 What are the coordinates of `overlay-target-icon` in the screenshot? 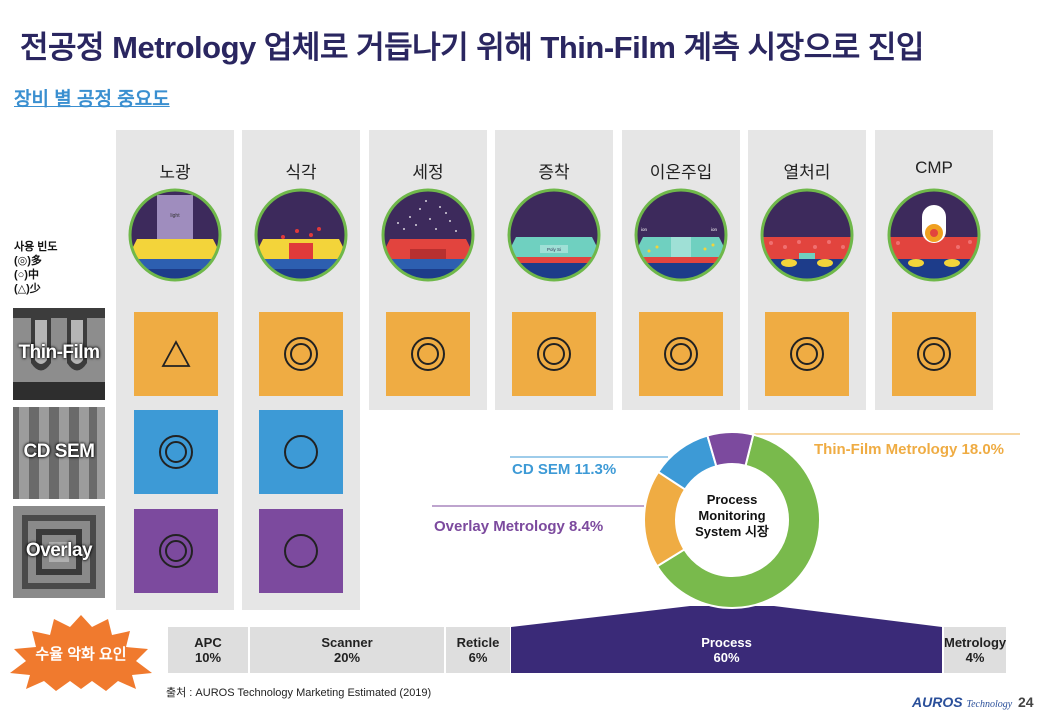 It's located at (59, 552).